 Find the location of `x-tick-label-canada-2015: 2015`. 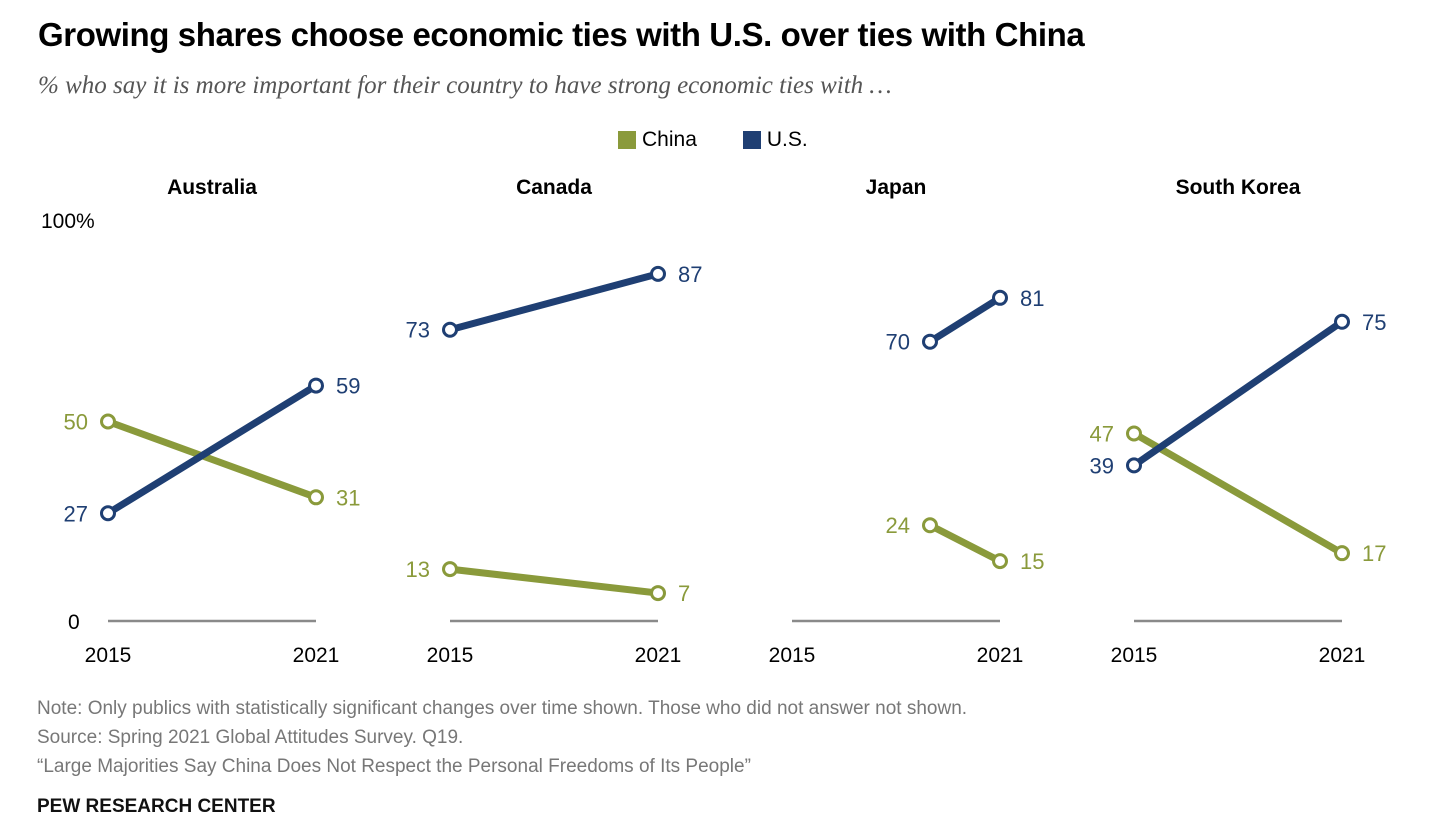

x-tick-label-canada-2015: 2015 is located at coordinates (450, 655).